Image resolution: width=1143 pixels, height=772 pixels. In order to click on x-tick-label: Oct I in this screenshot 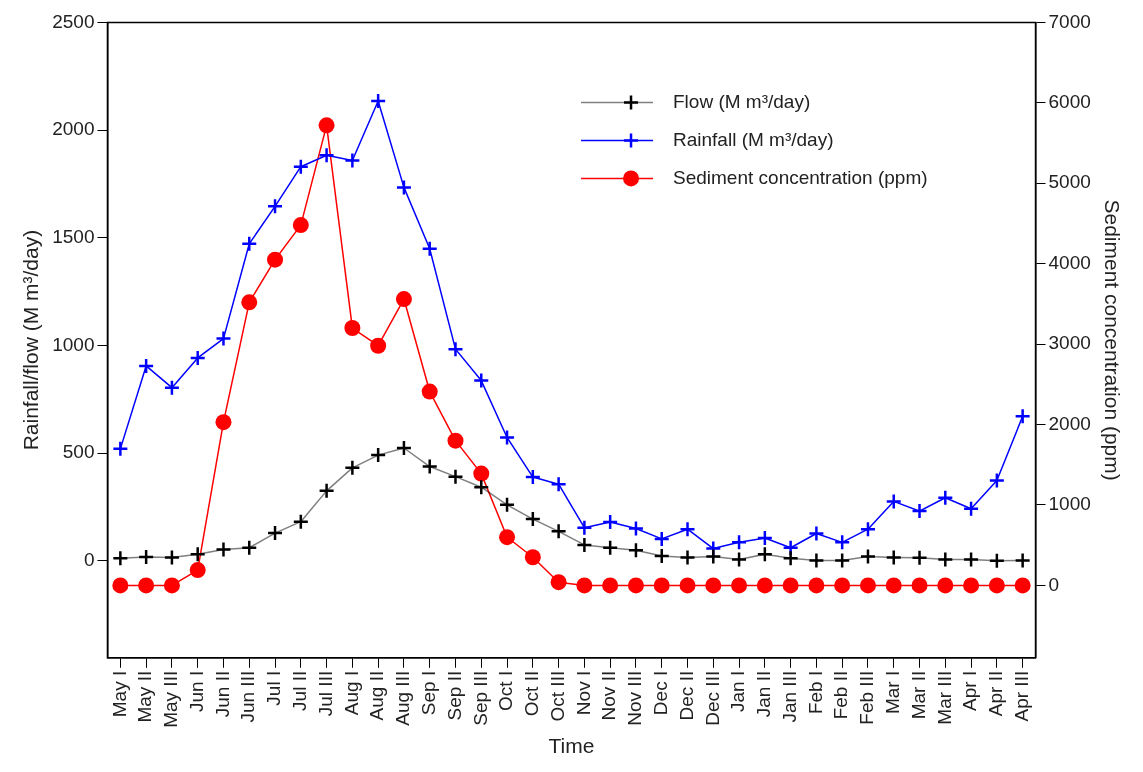, I will do `click(506, 690)`.